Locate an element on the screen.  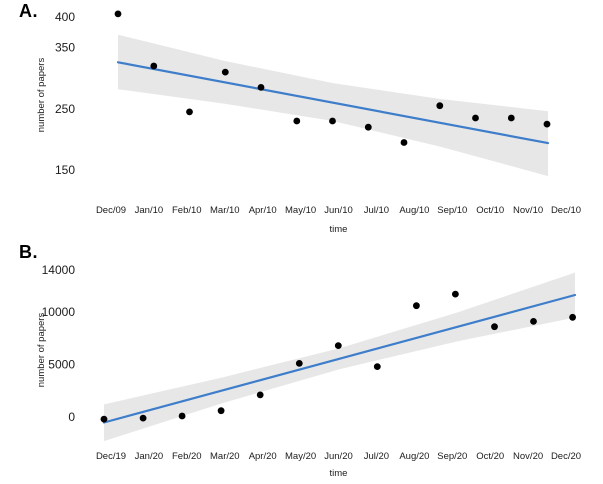
x-tick-label: Dec/20 is located at coordinates (566, 456).